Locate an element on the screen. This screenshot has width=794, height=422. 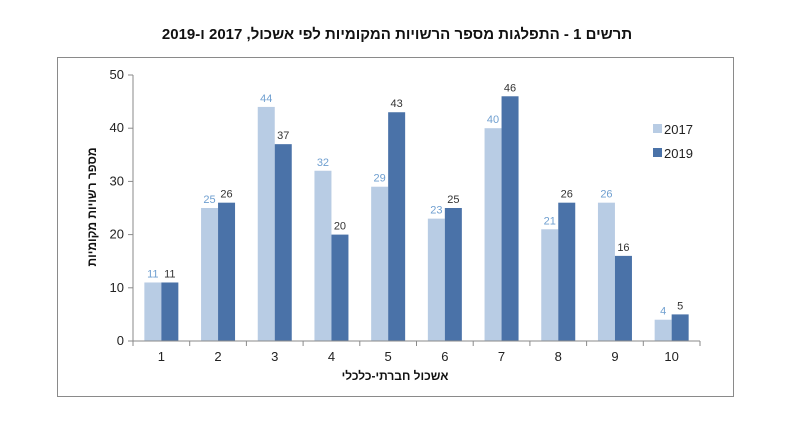
data-label-2017: 21 is located at coordinates (550, 221).